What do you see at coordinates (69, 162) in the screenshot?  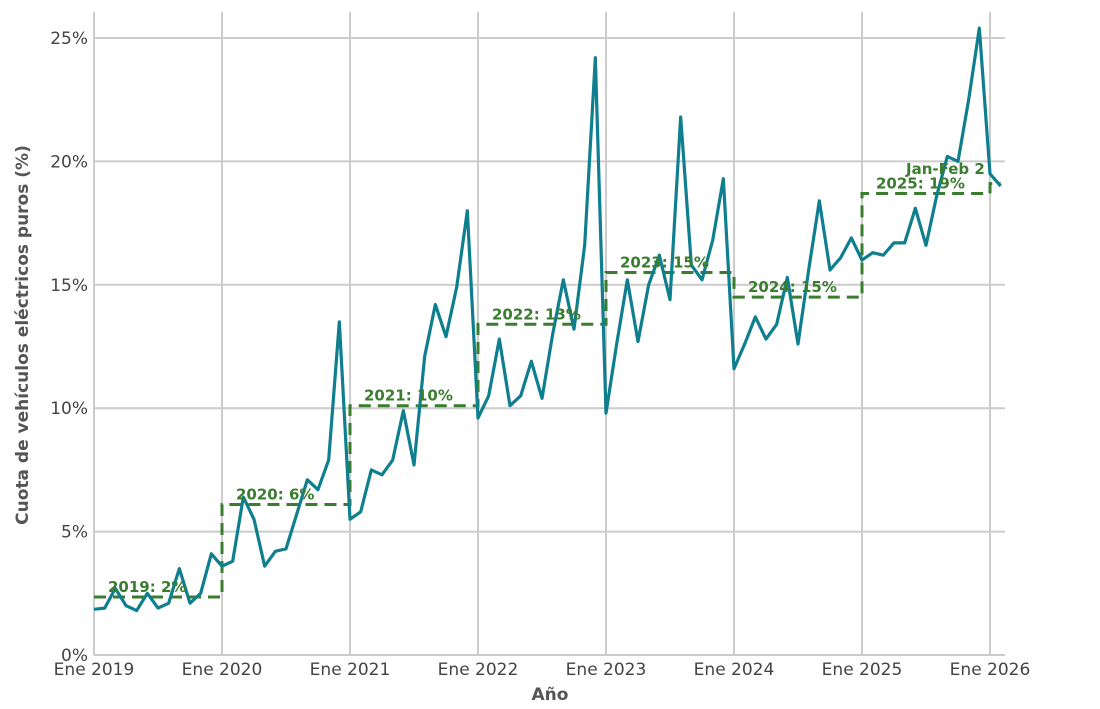 I see `y-tick-label: 20%` at bounding box center [69, 162].